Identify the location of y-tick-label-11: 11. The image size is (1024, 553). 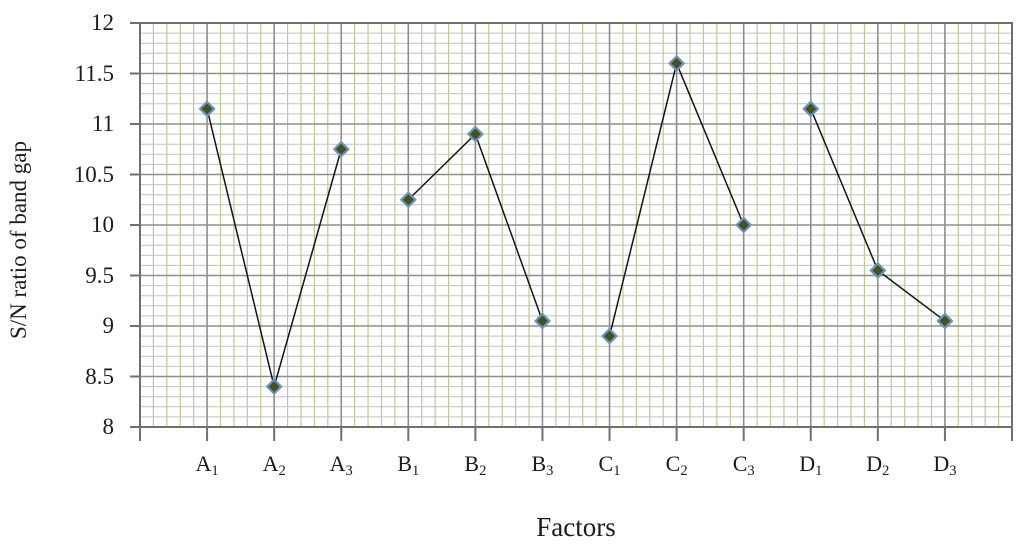
(102, 123).